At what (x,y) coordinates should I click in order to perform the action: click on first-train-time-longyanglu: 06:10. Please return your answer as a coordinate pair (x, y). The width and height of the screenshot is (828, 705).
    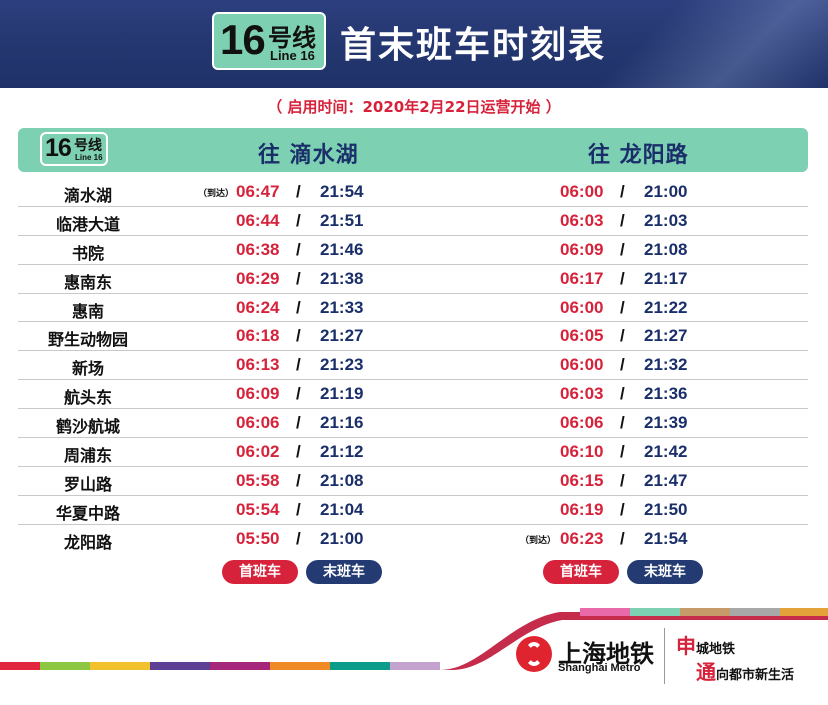
    Looking at the image, I should click on (582, 452).